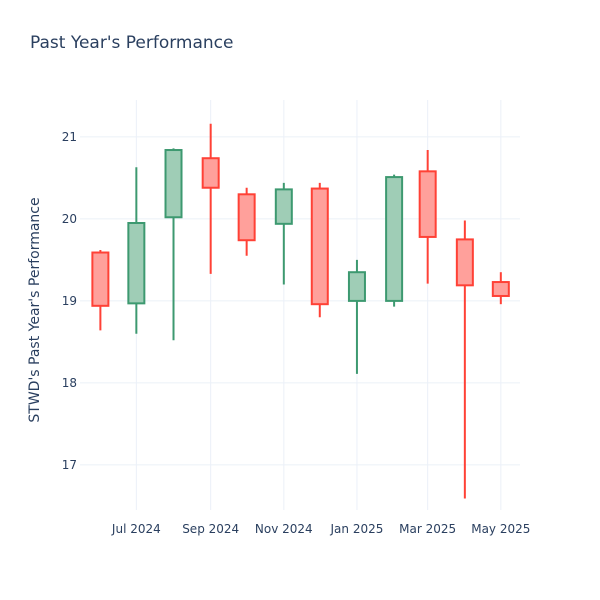 Image resolution: width=600 pixels, height=600 pixels. I want to click on x-tick-label: Sep 2024, so click(210, 529).